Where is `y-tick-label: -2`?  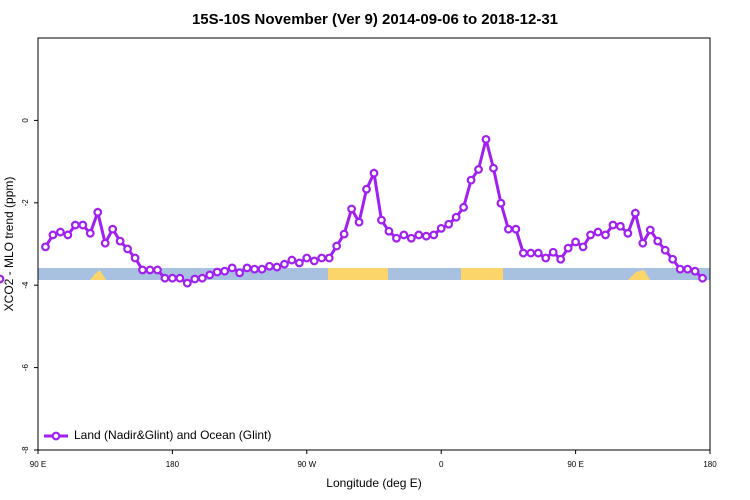
y-tick-label: -2 is located at coordinates (25, 203).